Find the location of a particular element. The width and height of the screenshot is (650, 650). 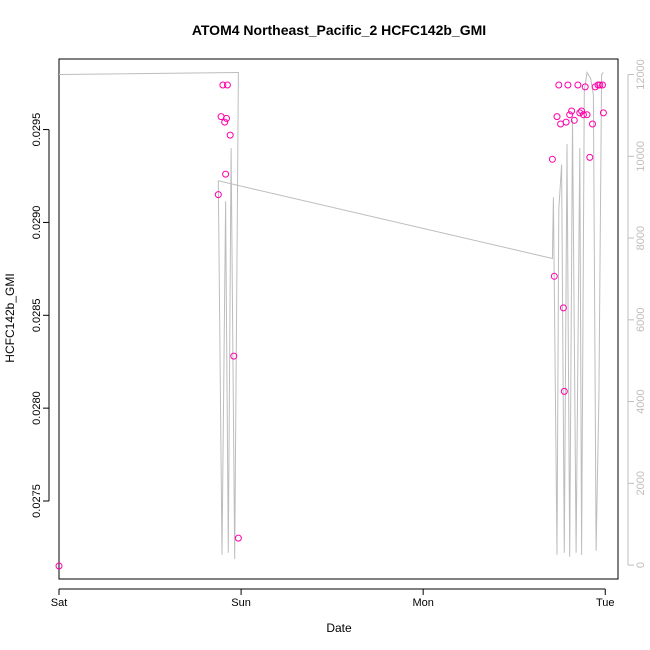

y-tick-label: 0.0290 is located at coordinates (37, 223).